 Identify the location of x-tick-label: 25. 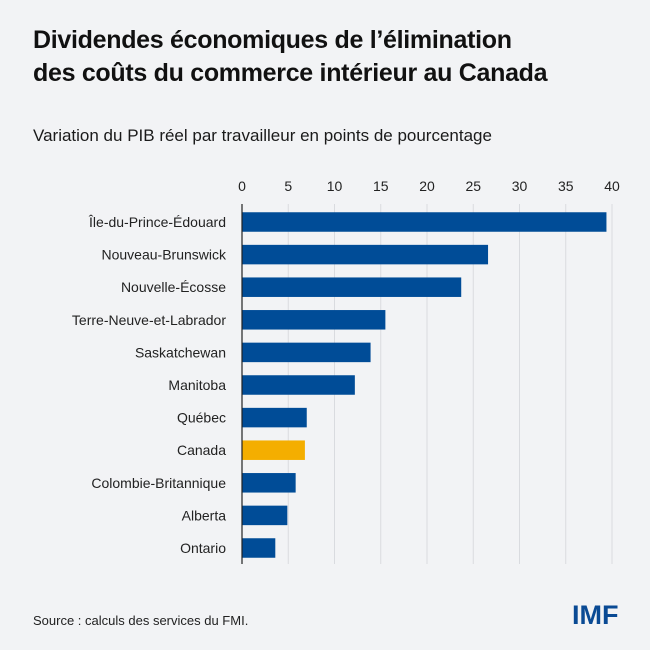
(473, 186).